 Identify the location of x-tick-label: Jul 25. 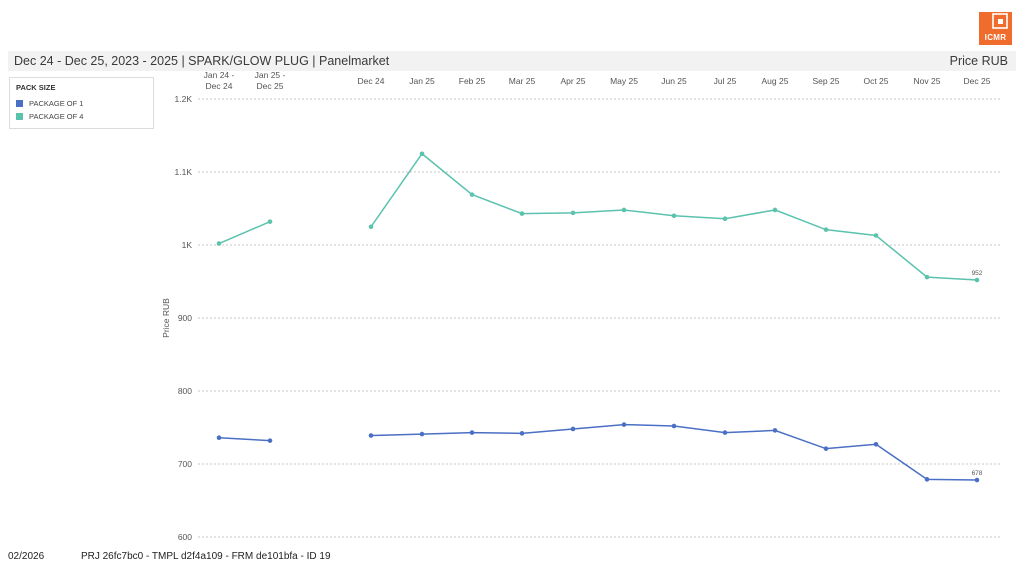
(725, 81).